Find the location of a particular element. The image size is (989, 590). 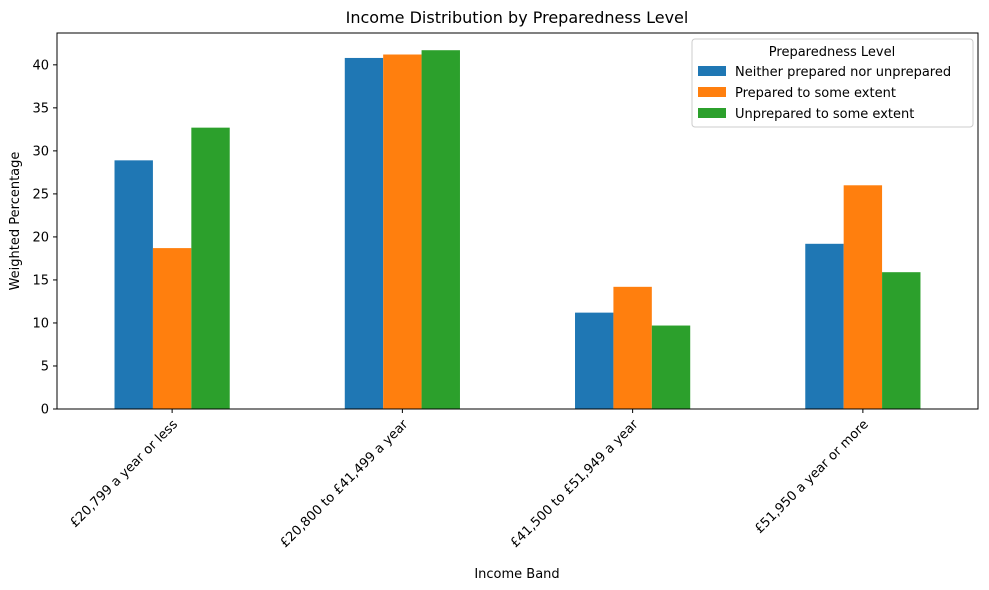

legend-frame is located at coordinates (832, 83).